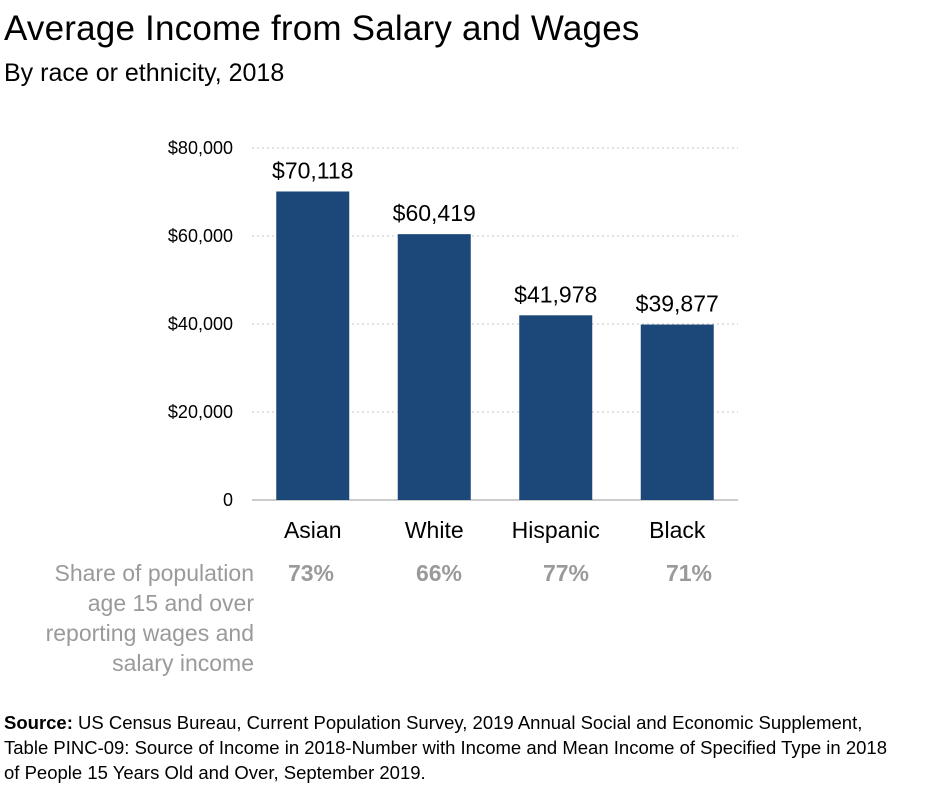  What do you see at coordinates (434, 213) in the screenshot?
I see `value-label-white: $60,419` at bounding box center [434, 213].